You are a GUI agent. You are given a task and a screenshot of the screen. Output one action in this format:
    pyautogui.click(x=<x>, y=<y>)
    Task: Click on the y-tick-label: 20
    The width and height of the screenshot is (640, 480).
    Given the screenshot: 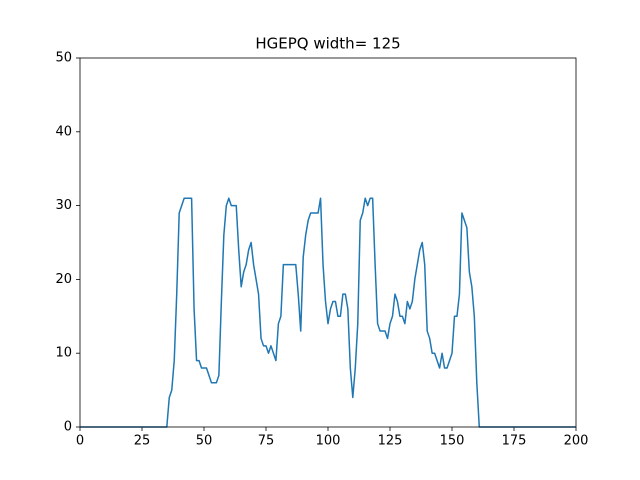 What is the action you would take?
    pyautogui.click(x=63, y=279)
    